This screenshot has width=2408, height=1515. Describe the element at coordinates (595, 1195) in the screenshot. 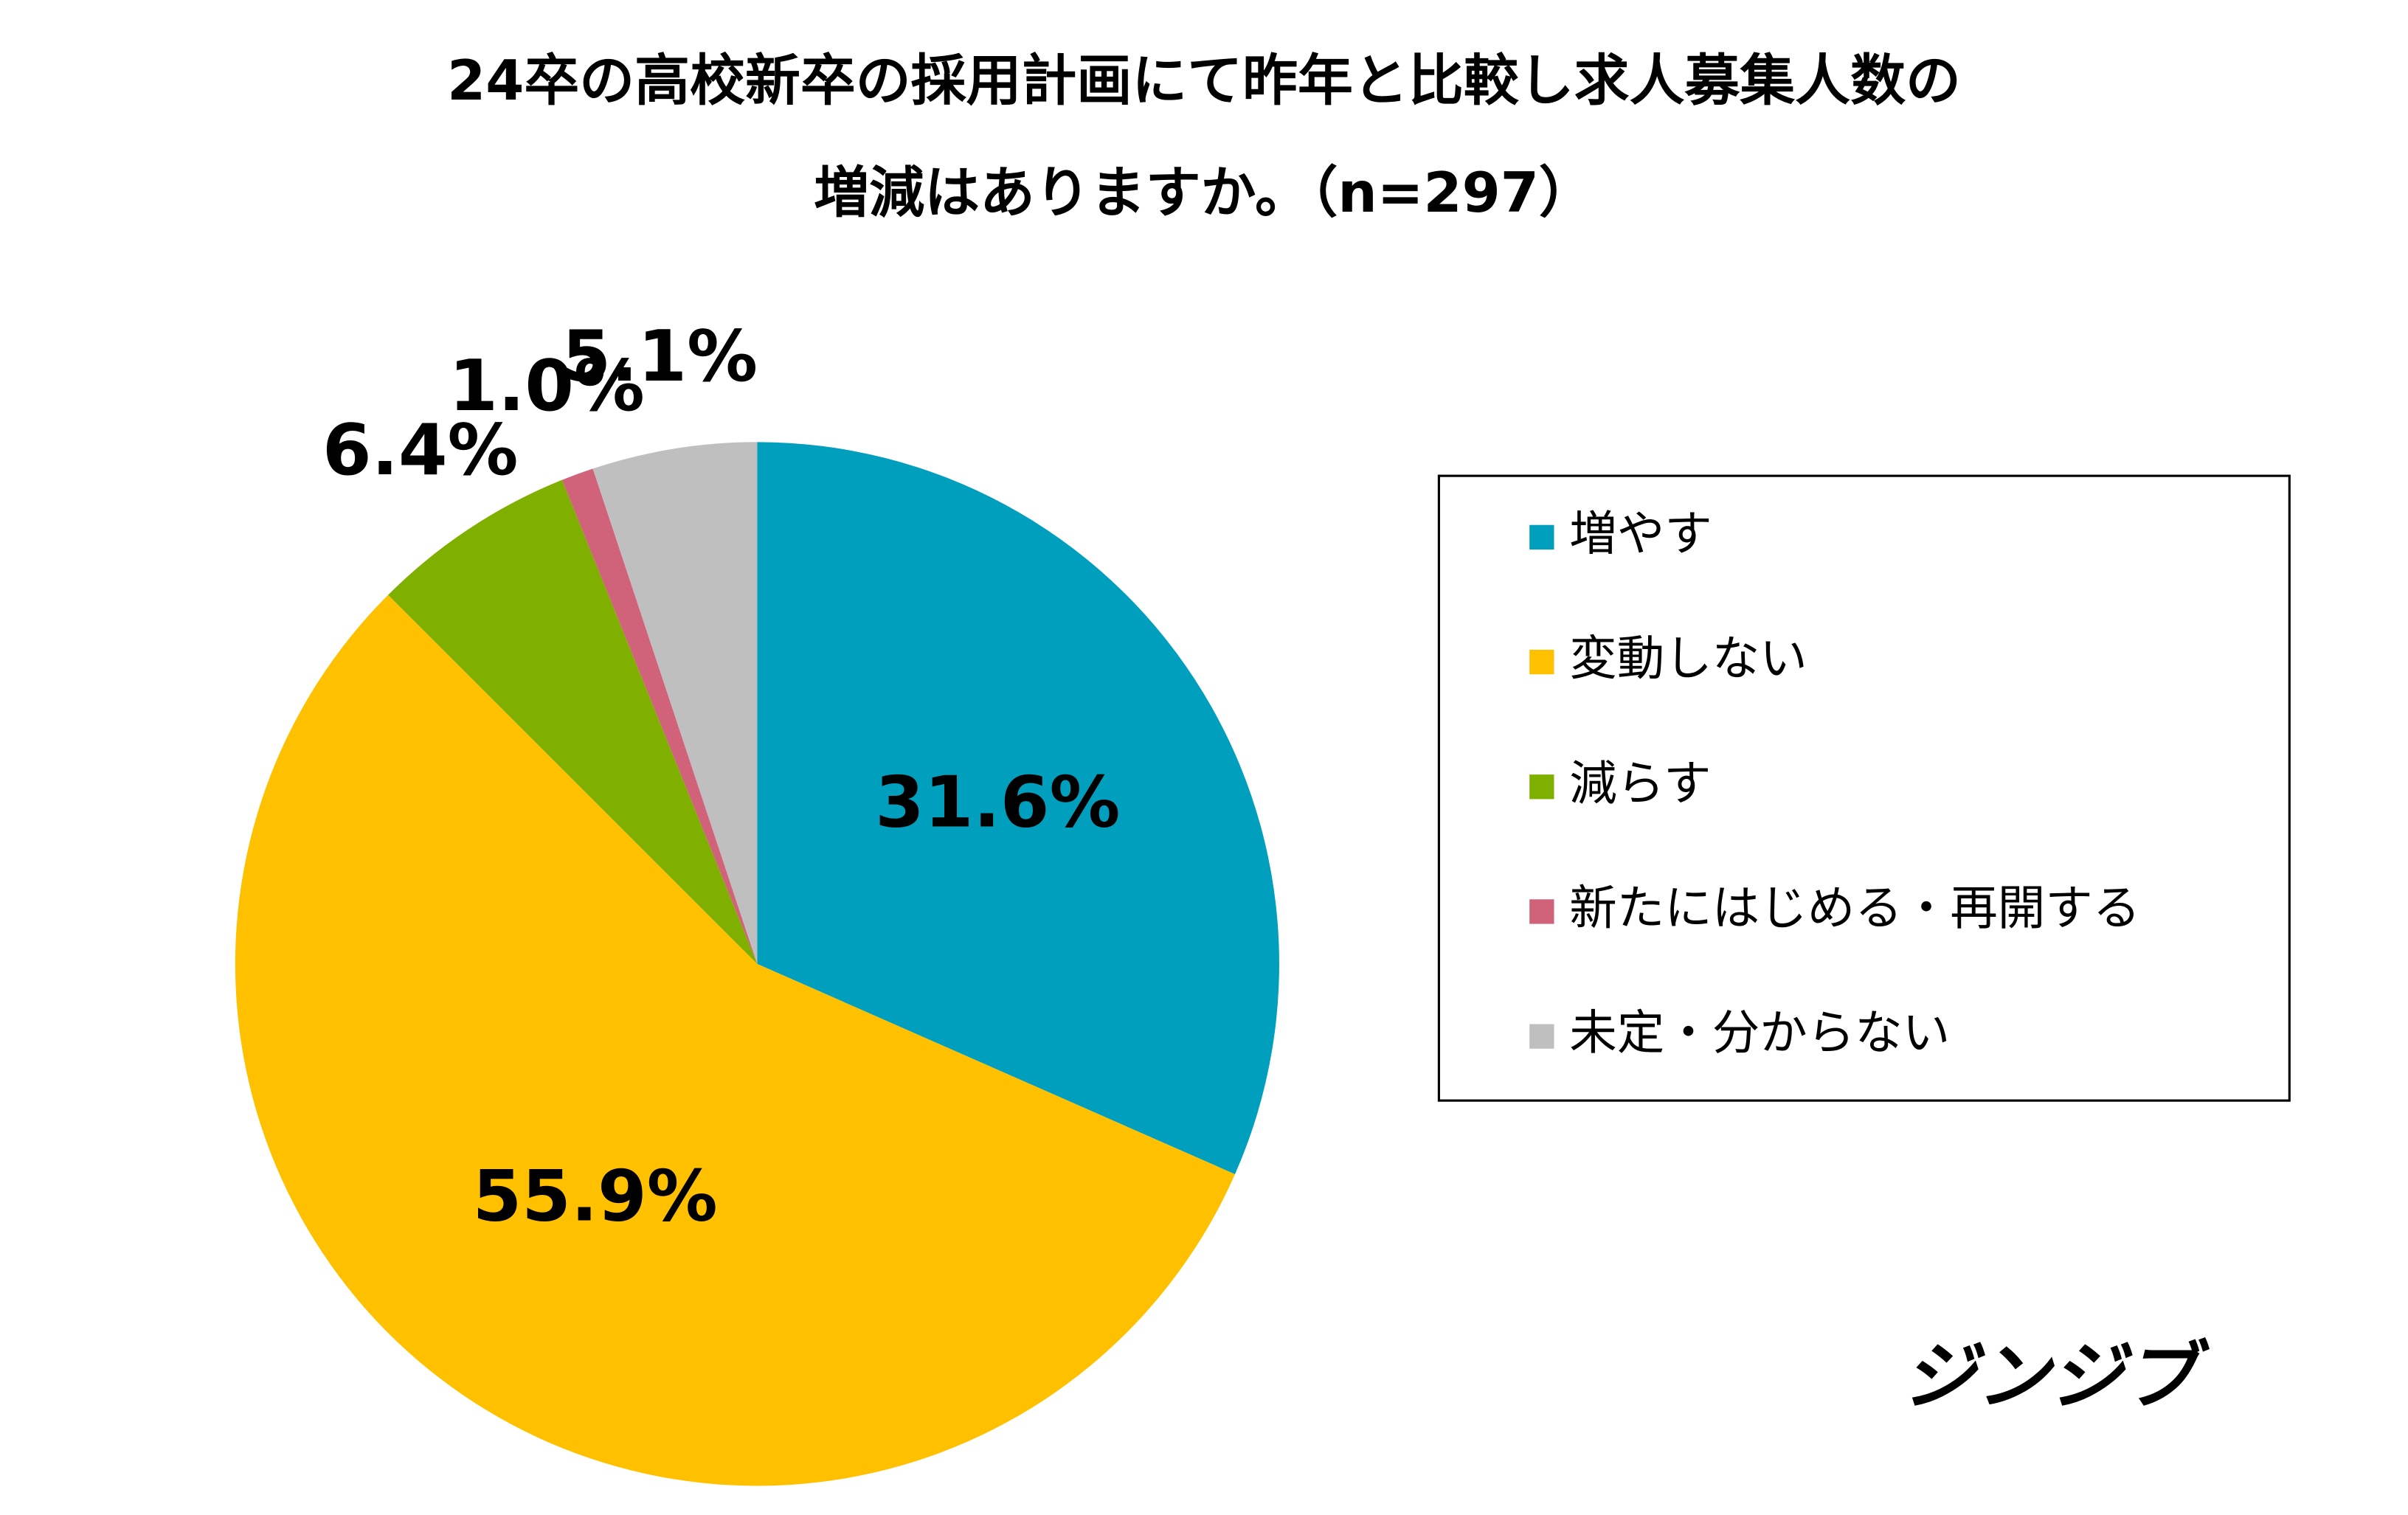

I see `data-label: 55.9%` at that location.